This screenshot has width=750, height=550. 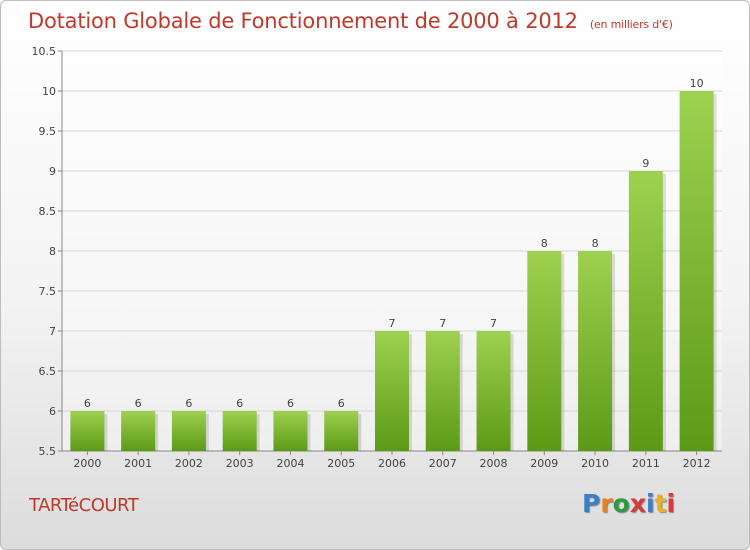 I want to click on x-tick-label: 2005, so click(x=341, y=463).